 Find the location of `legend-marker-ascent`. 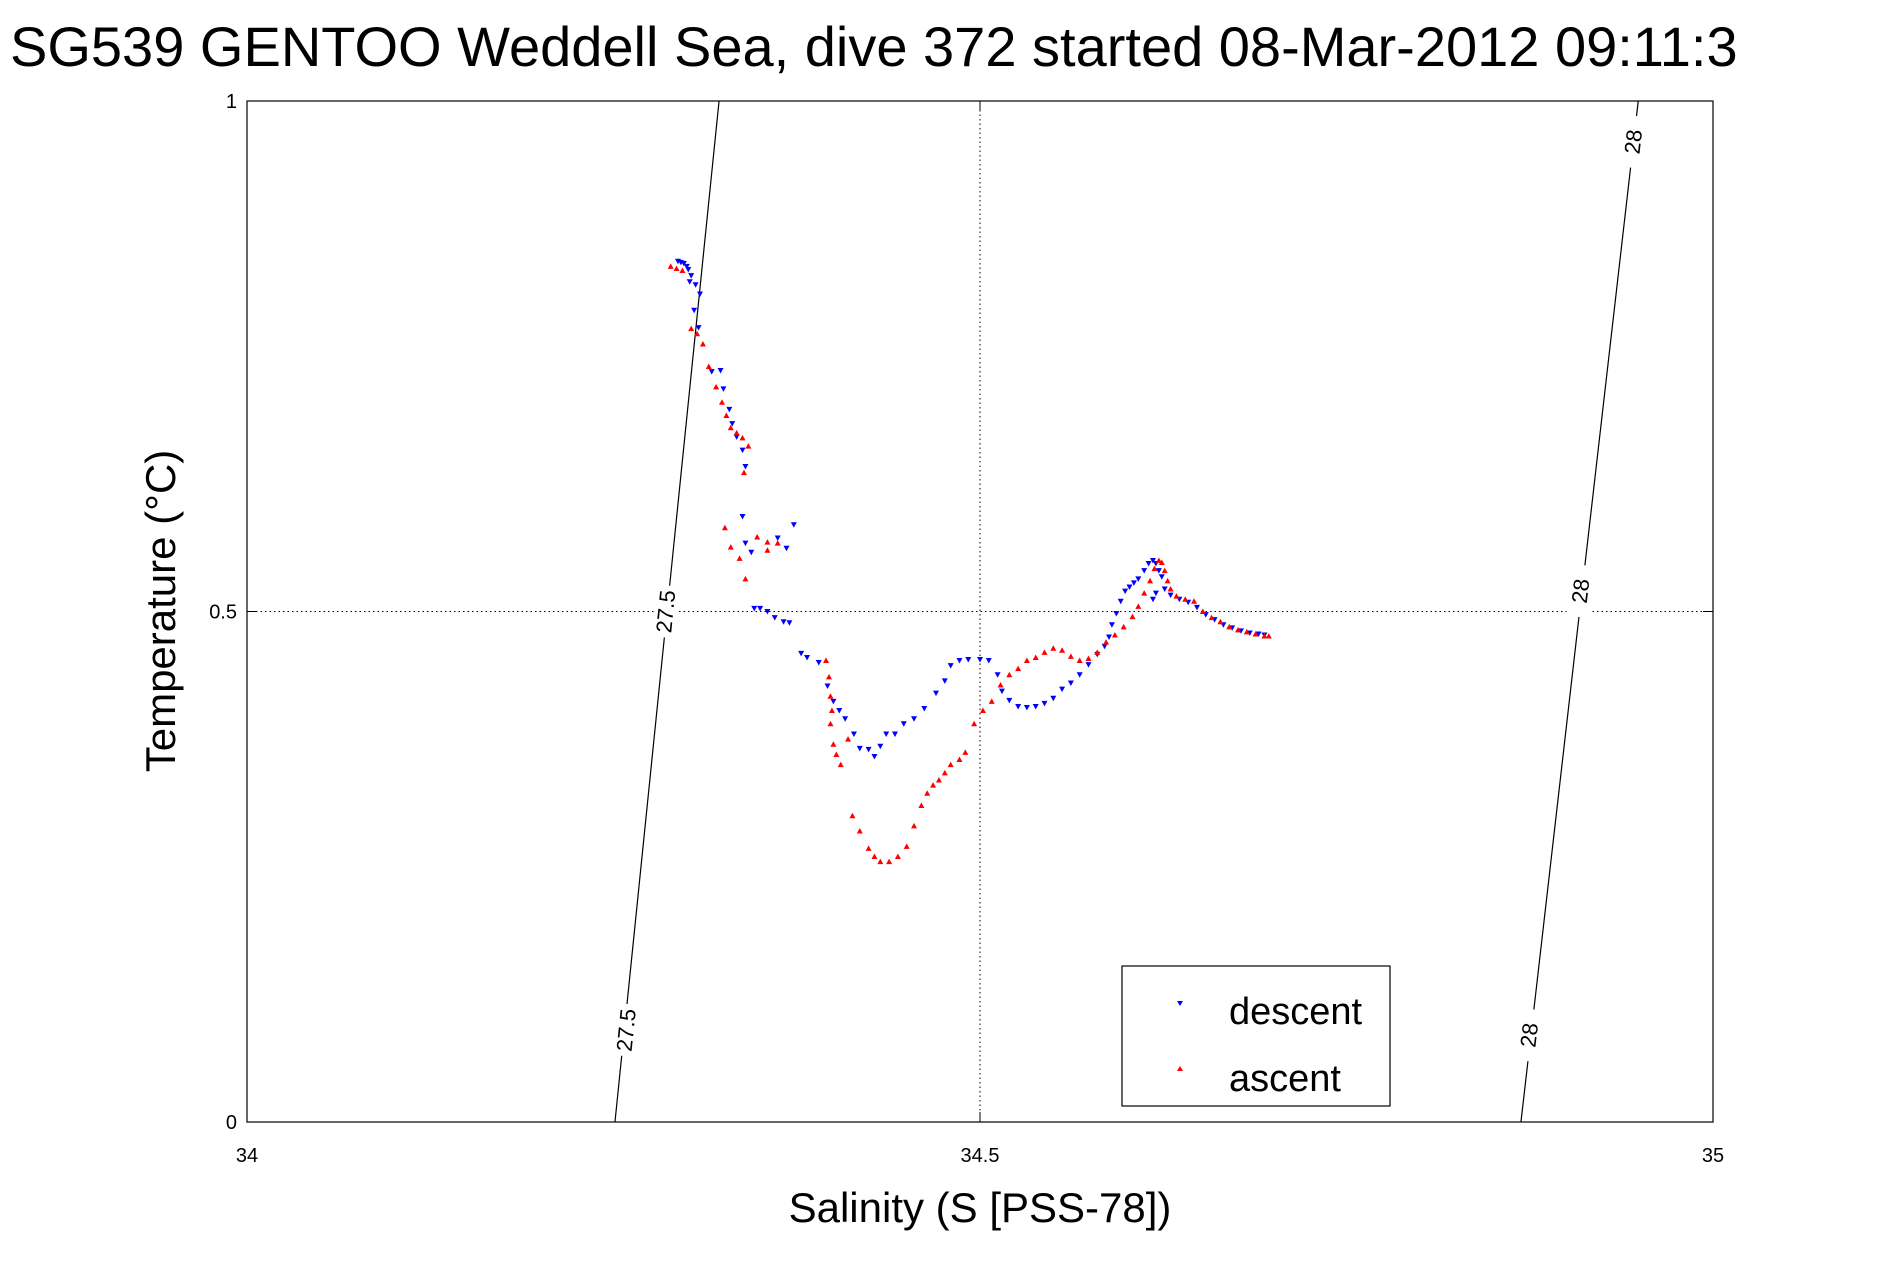

legend-marker-ascent is located at coordinates (1180, 1068).